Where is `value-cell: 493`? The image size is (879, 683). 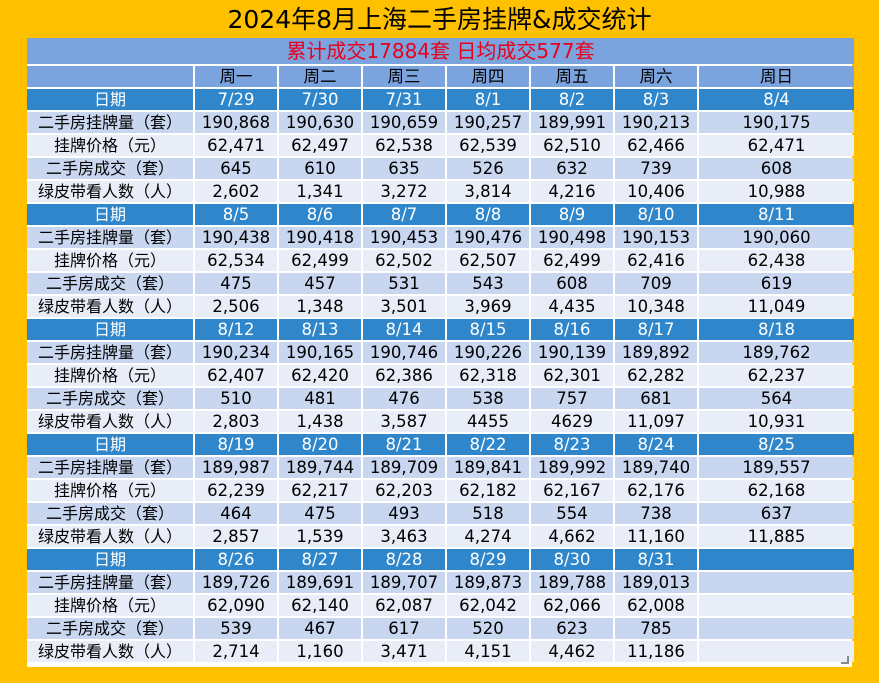
value-cell: 493 is located at coordinates (404, 513).